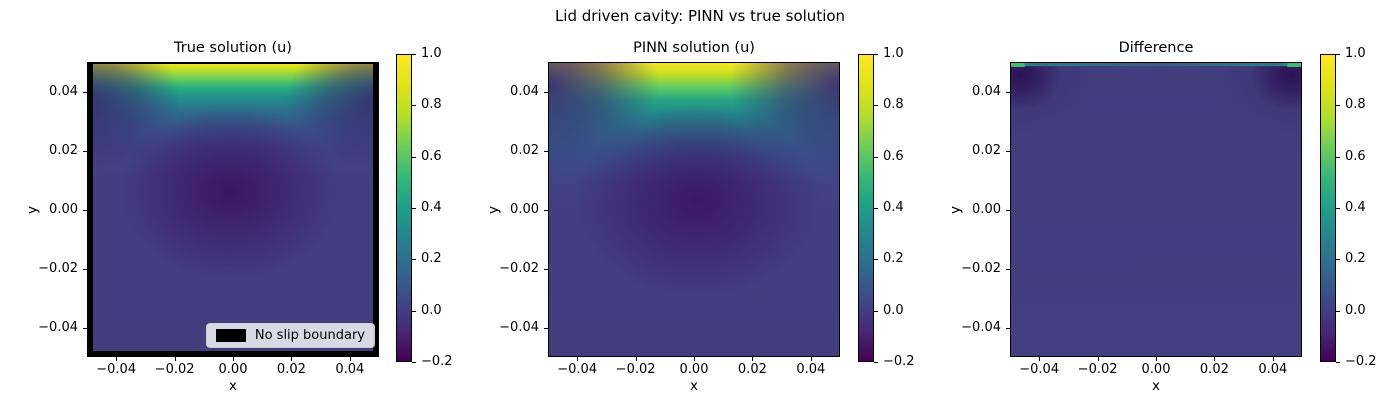 This screenshot has height=400, width=1400. Describe the element at coordinates (603, 118) in the screenshot. I see `corner-fade-left` at that location.